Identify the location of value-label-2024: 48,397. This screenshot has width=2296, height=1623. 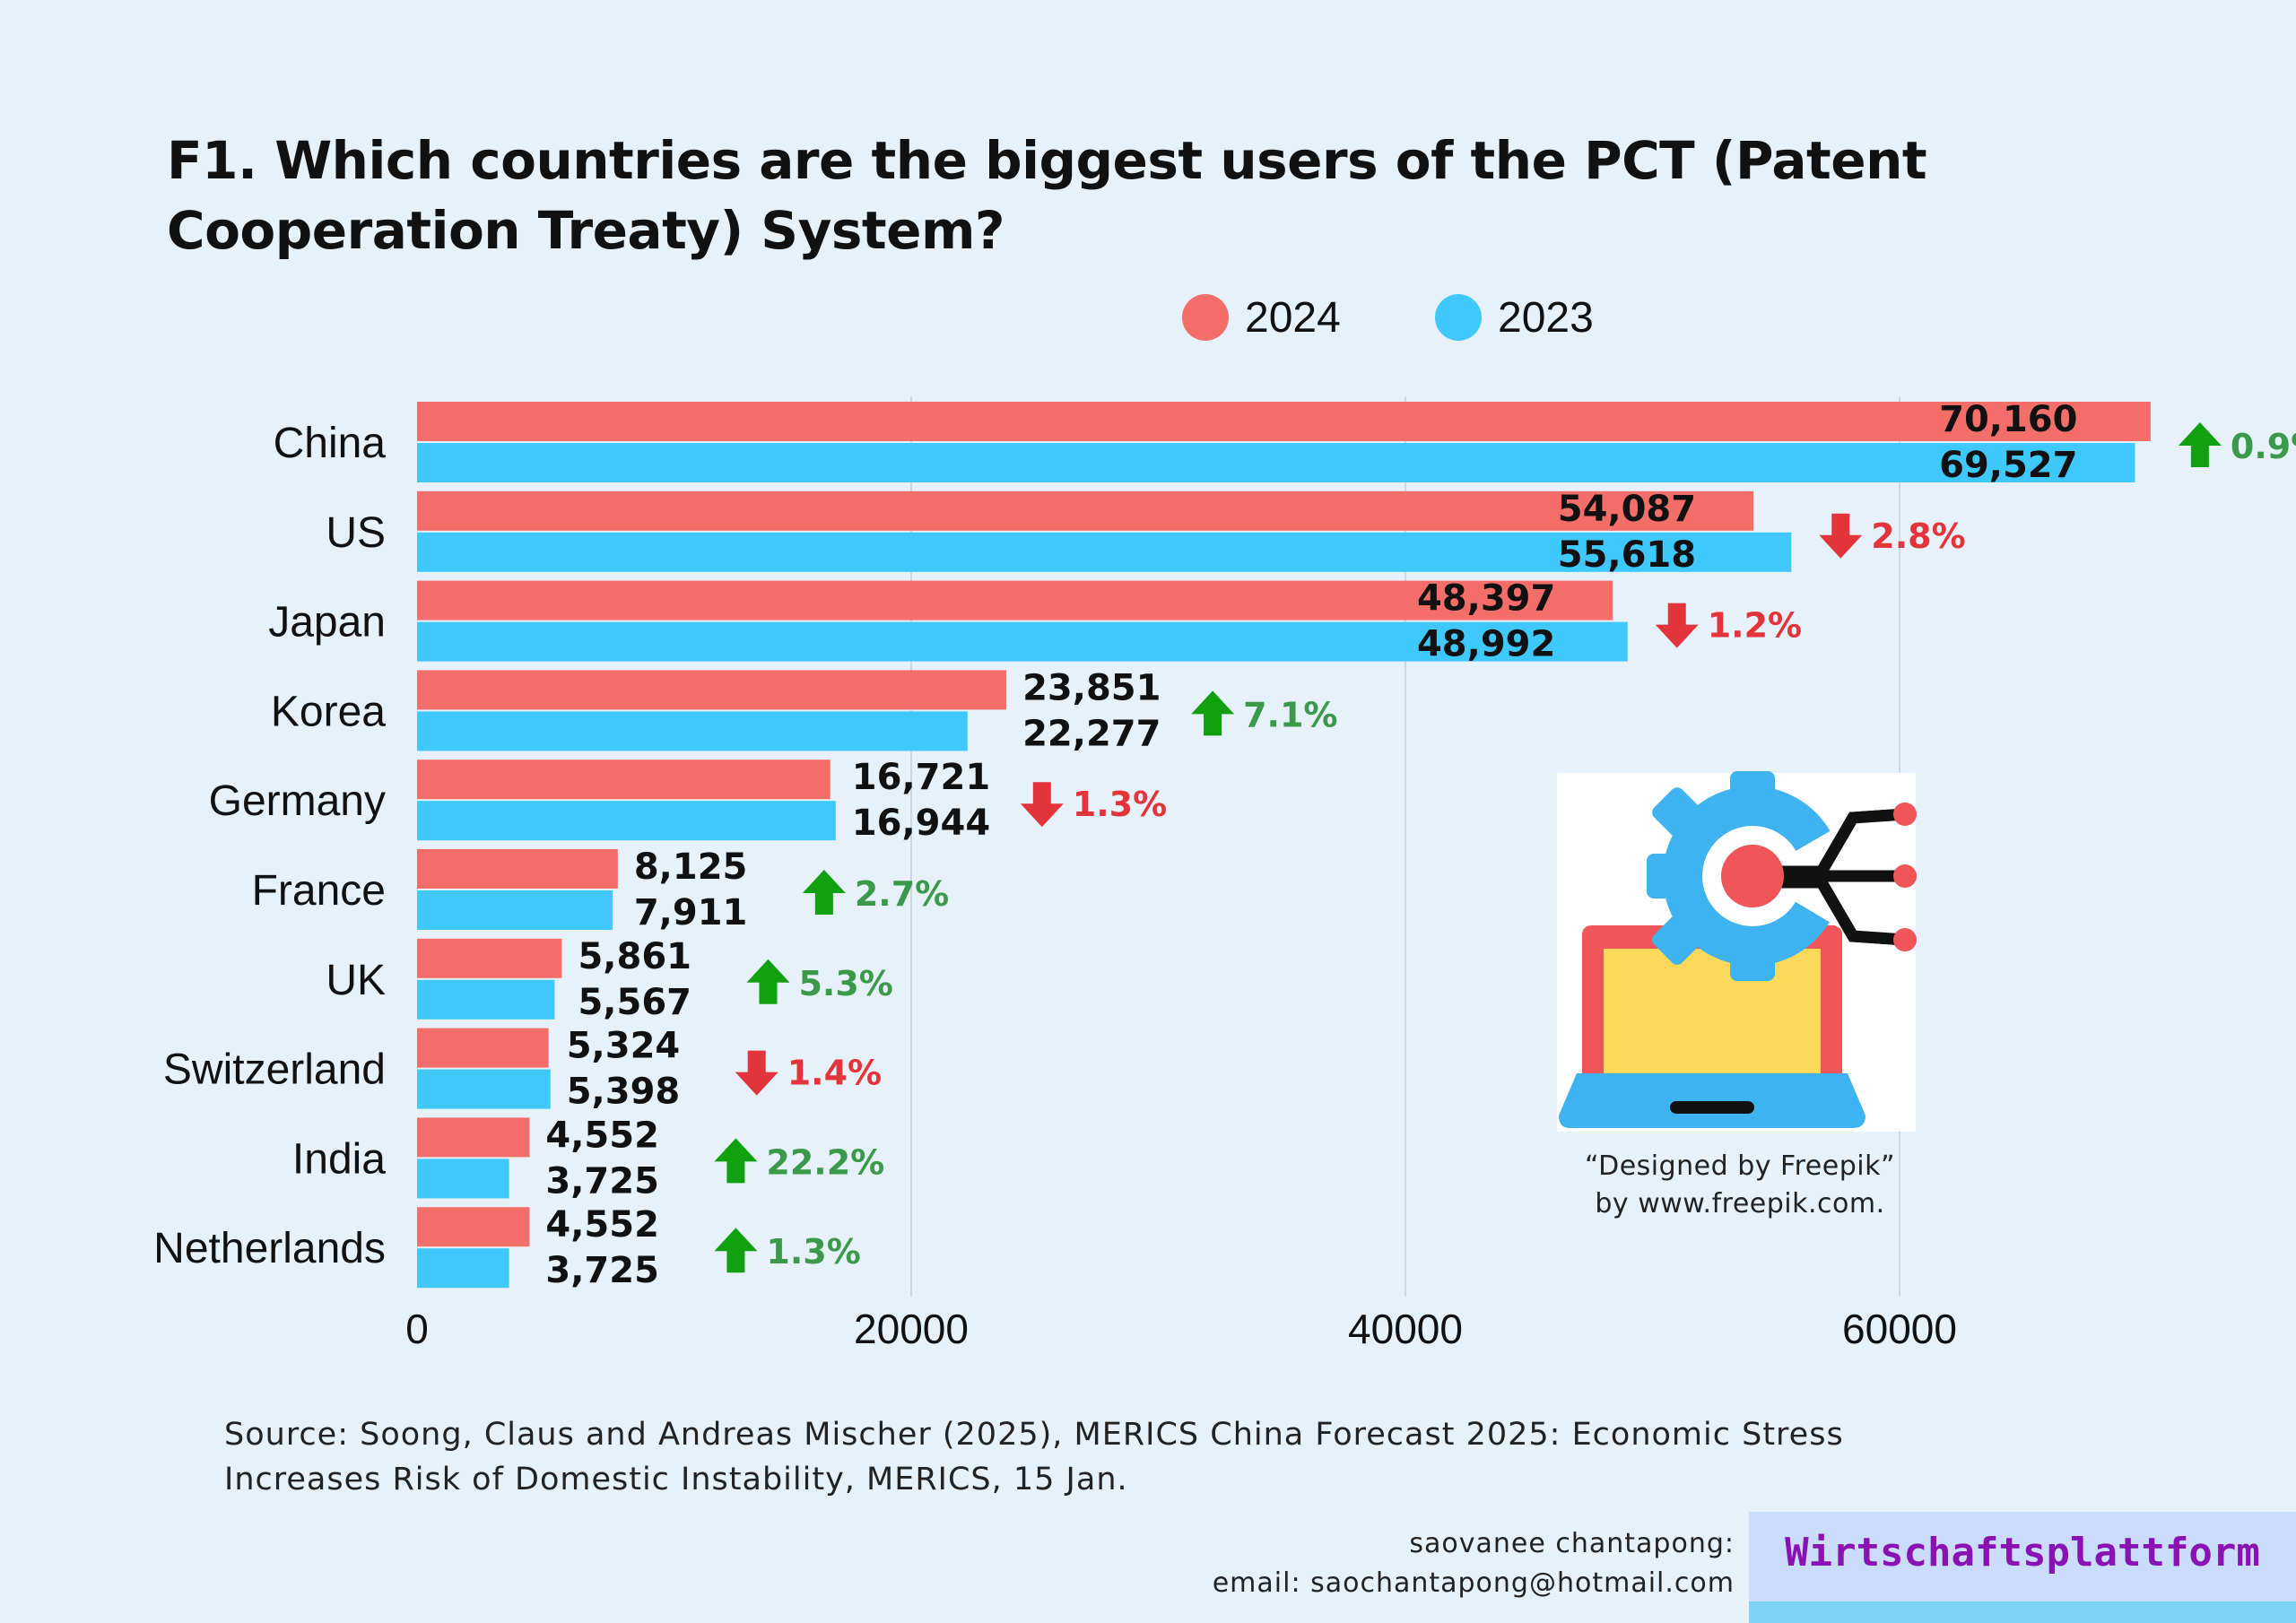
(1486, 599).